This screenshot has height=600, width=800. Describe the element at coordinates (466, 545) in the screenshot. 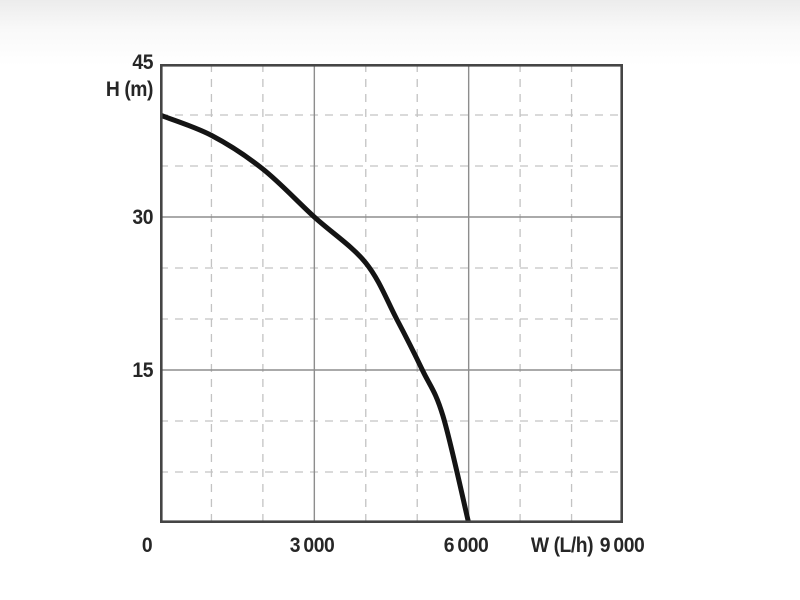

I see `x-tick-6000: 6 000` at that location.